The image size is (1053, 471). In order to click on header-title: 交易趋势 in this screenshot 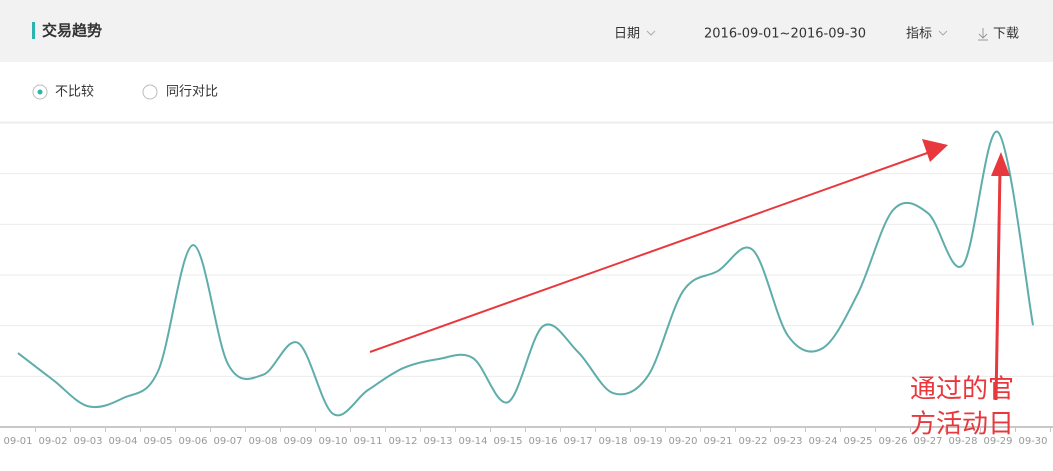, I will do `click(72, 31)`.